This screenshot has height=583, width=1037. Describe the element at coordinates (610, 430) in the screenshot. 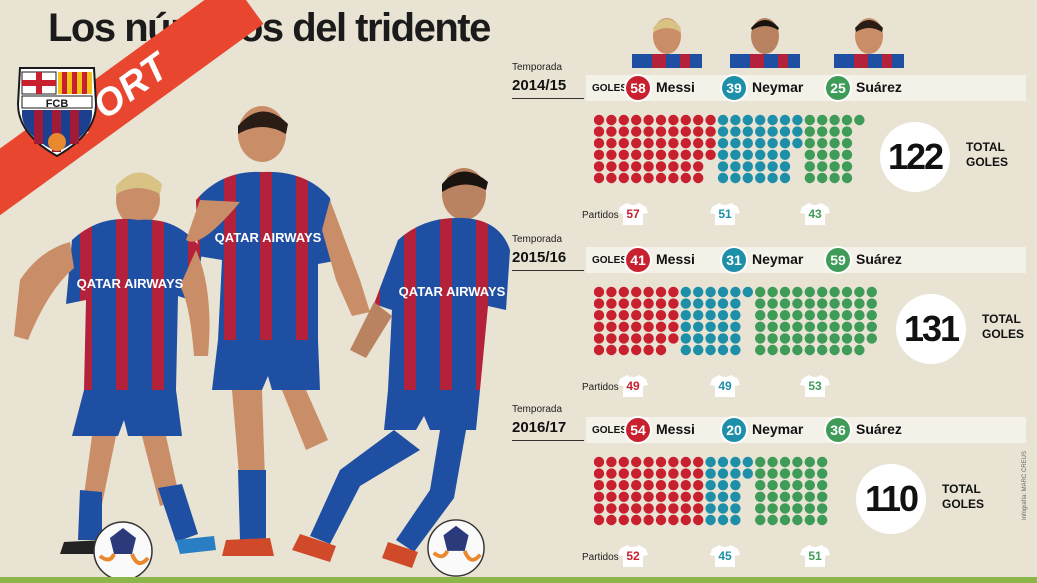

I see `goles-label: GOLES` at that location.